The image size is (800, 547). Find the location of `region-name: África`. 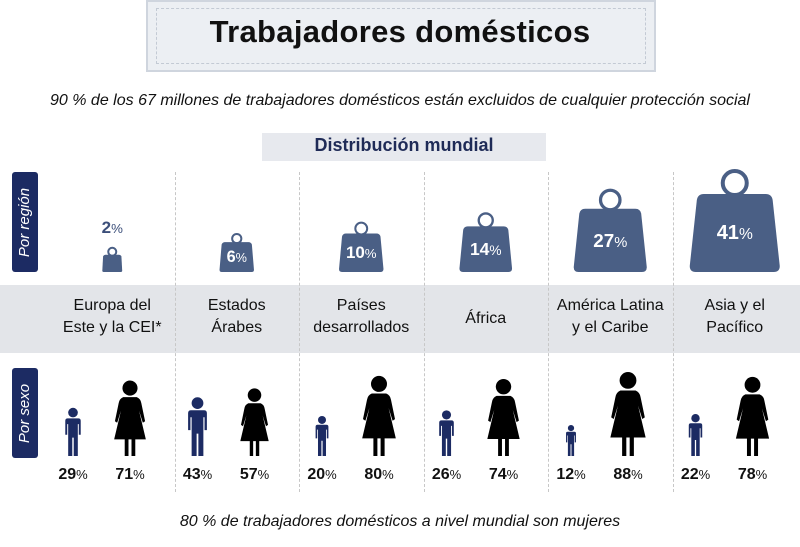

region-name: África is located at coordinates (486, 319).